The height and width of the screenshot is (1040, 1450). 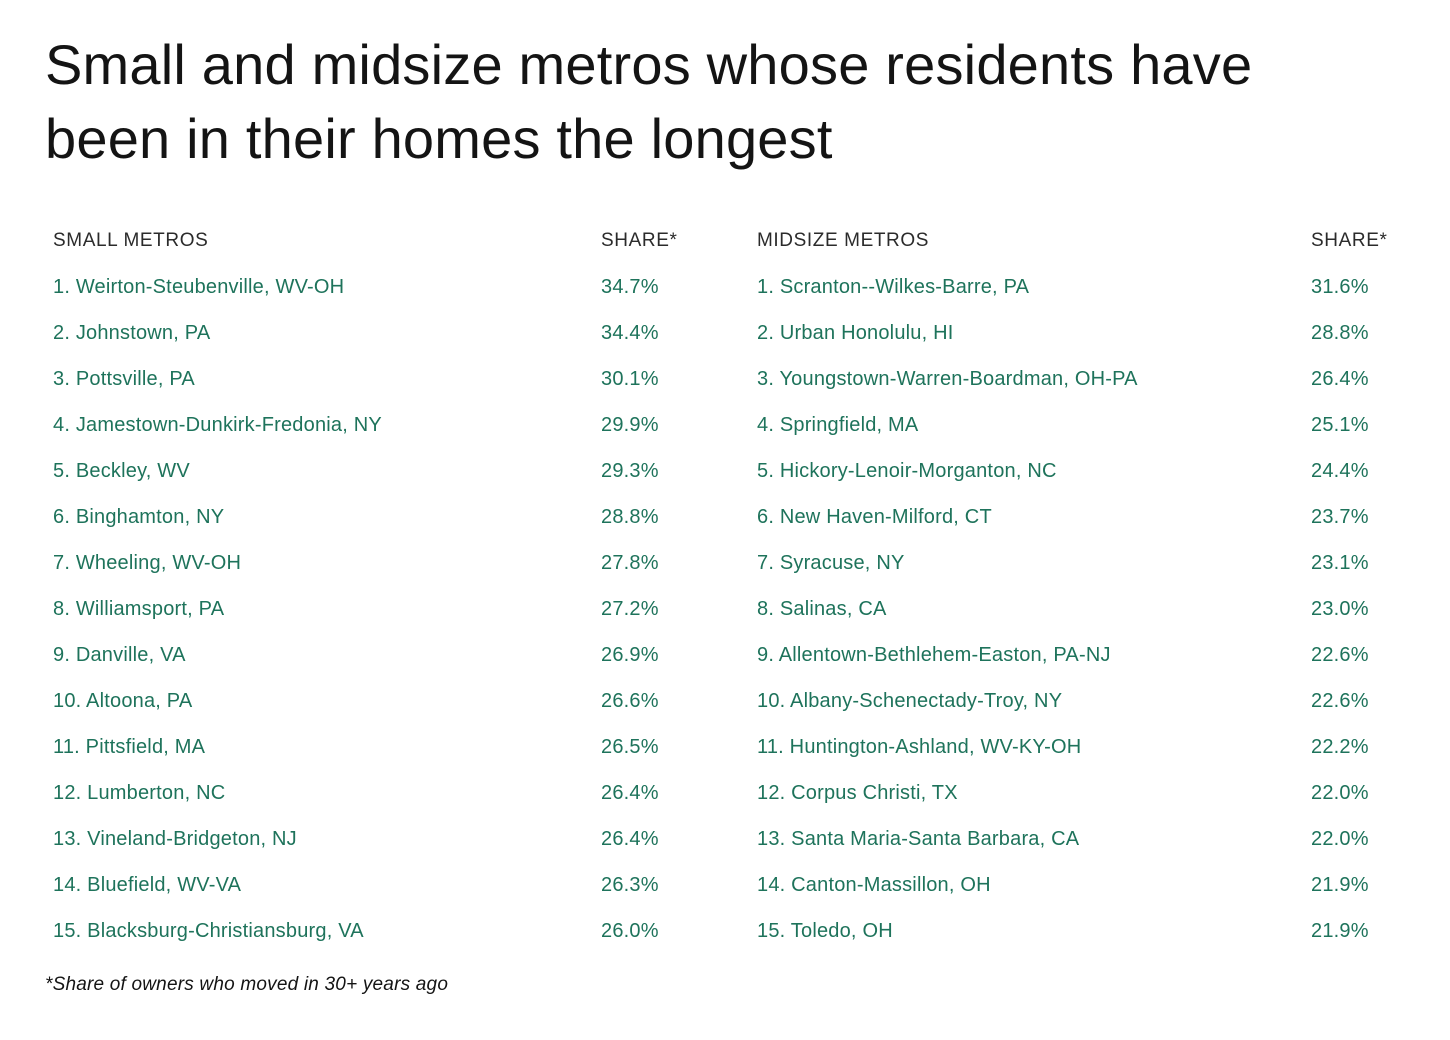 What do you see at coordinates (630, 930) in the screenshot?
I see `share-value-cell: 26.0%` at bounding box center [630, 930].